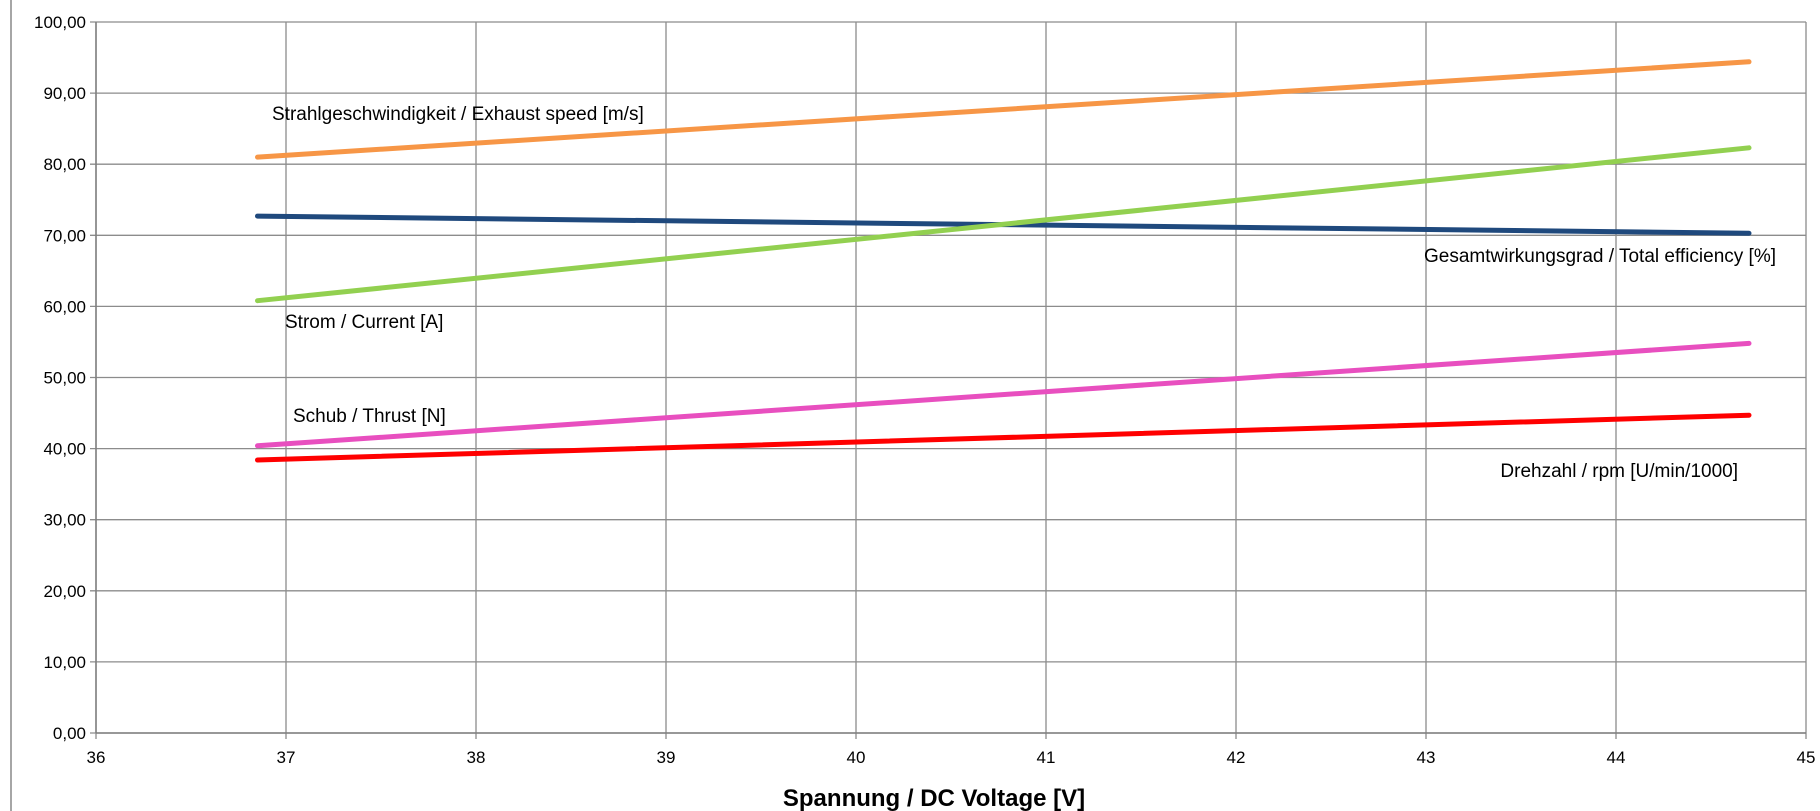 The width and height of the screenshot is (1820, 811). What do you see at coordinates (69, 733) in the screenshot?
I see `y-tick-label: 0,00` at bounding box center [69, 733].